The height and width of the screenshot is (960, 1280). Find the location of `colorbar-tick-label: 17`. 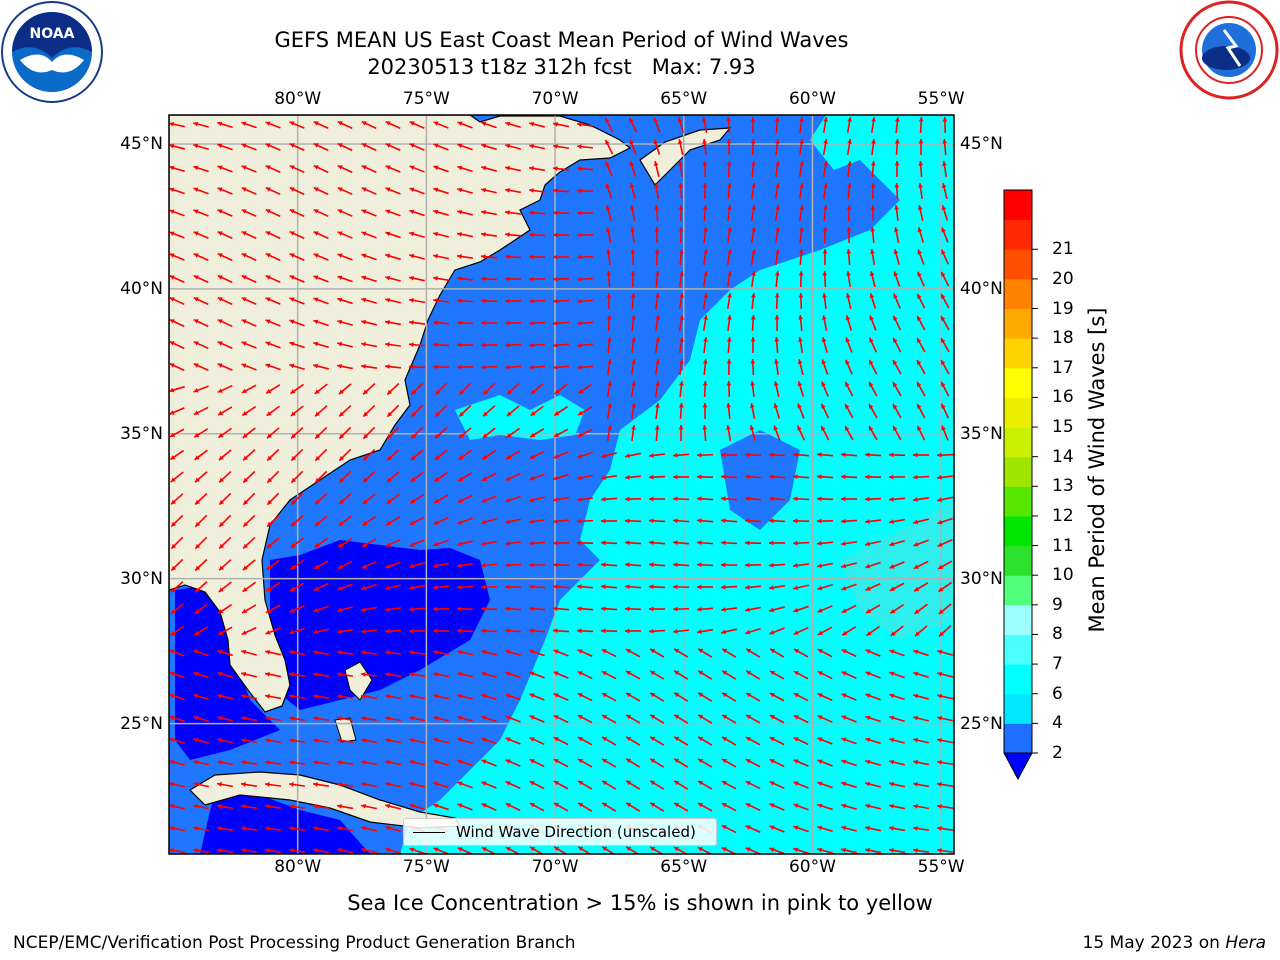

colorbar-tick-label: 17 is located at coordinates (1063, 367).